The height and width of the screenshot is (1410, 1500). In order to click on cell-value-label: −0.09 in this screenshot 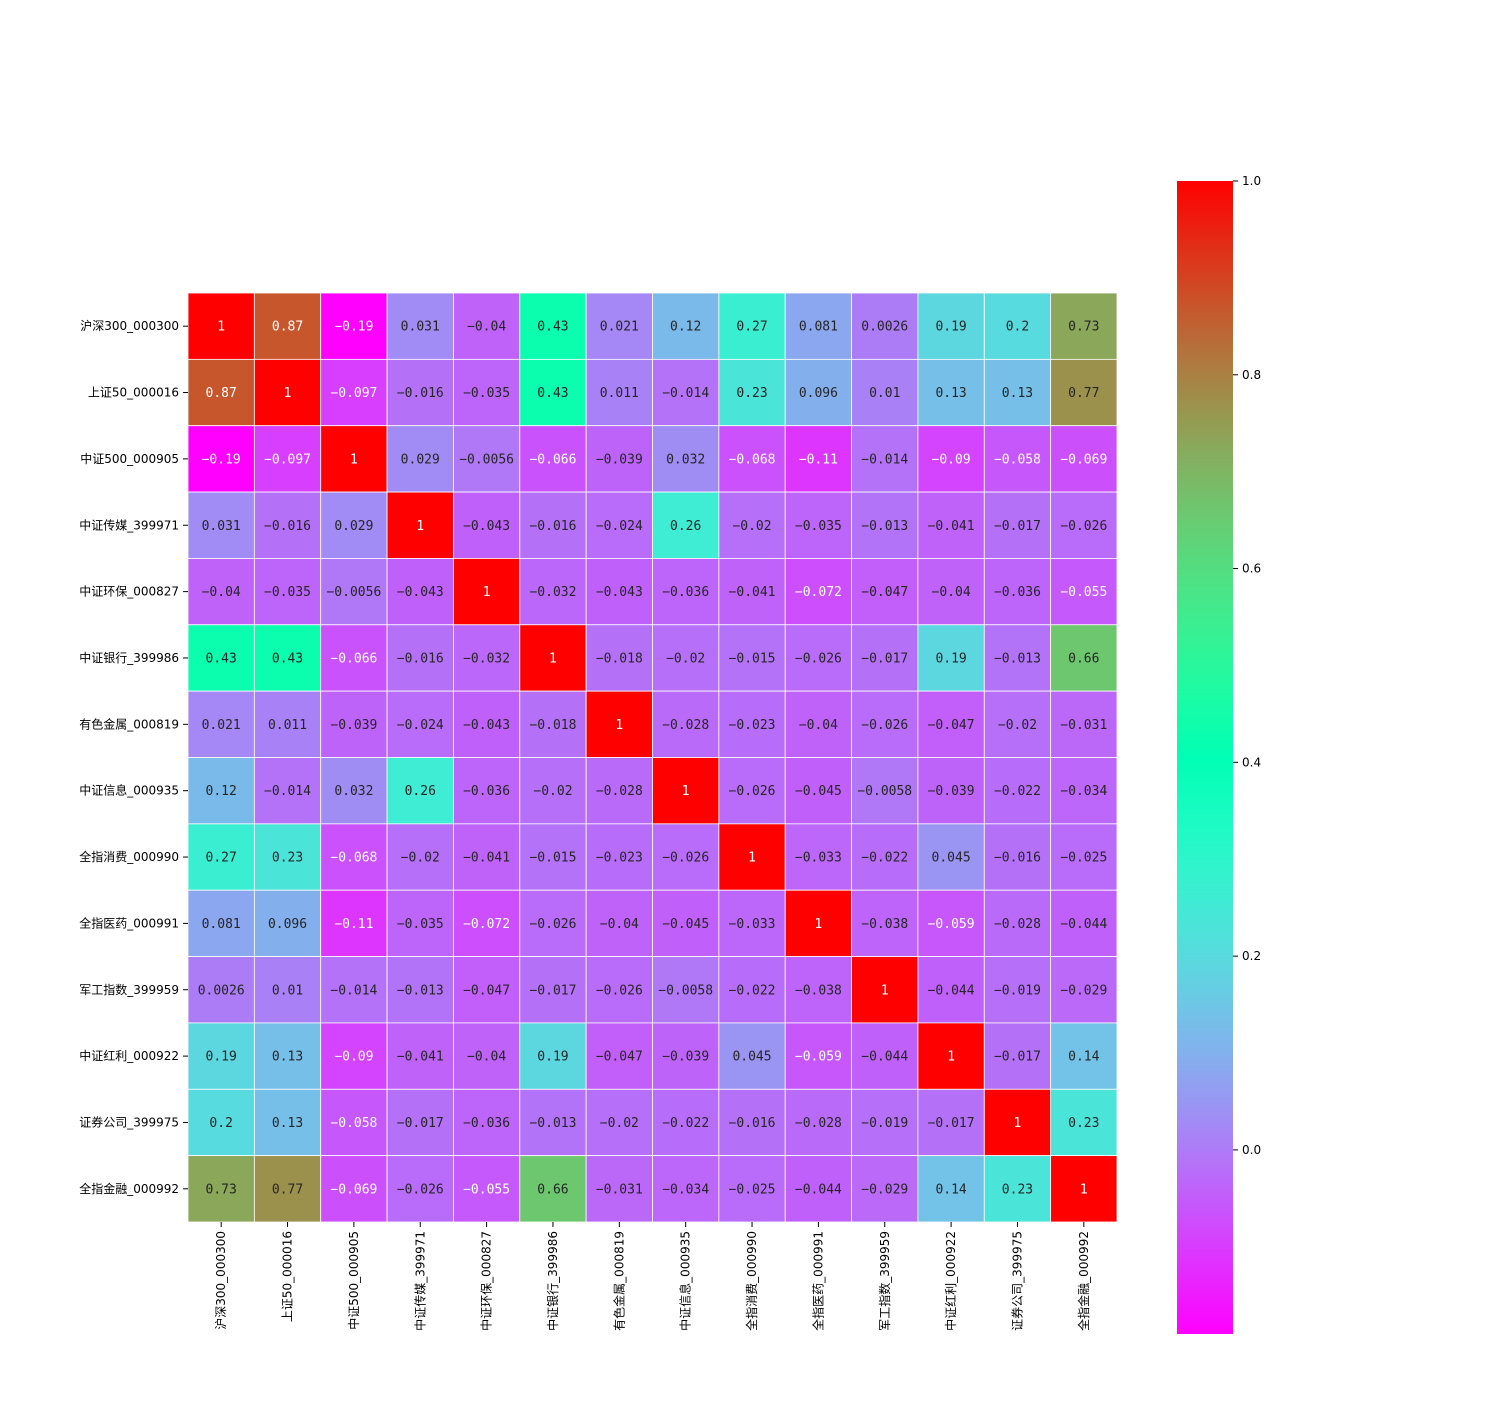, I will do `click(353, 1057)`.